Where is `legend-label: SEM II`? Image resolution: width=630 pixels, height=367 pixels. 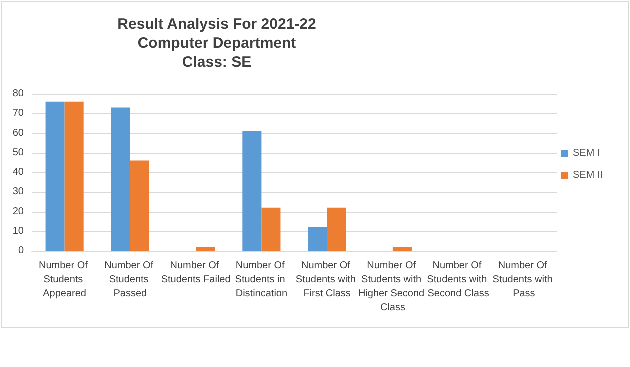
legend-label: SEM II is located at coordinates (588, 175).